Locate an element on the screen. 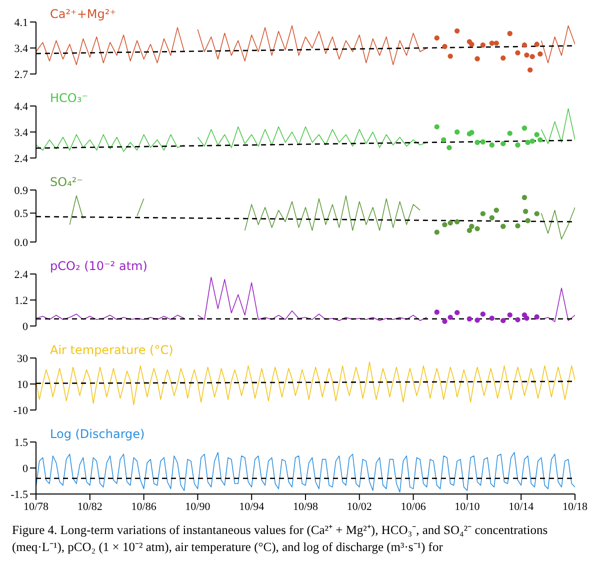 The height and width of the screenshot is (561, 601). y-tick-label: 0.5 is located at coordinates (21, 214).